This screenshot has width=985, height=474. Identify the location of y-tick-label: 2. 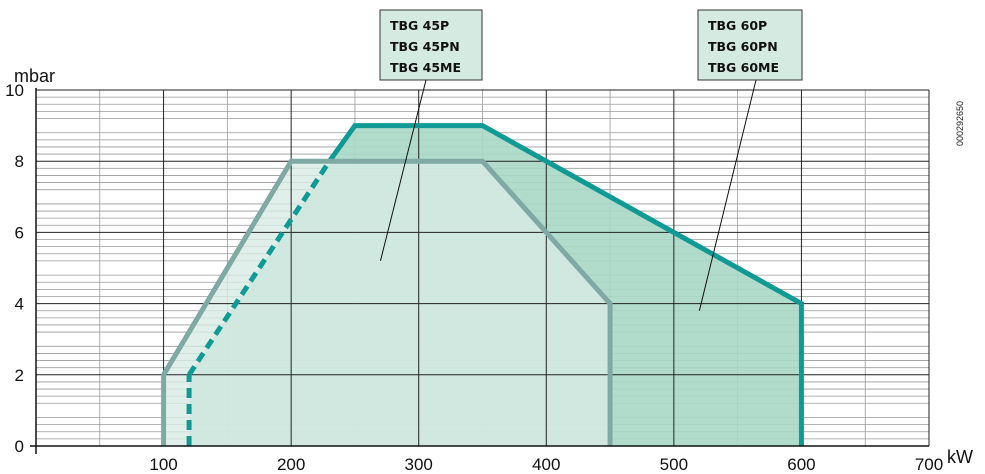
(19, 375).